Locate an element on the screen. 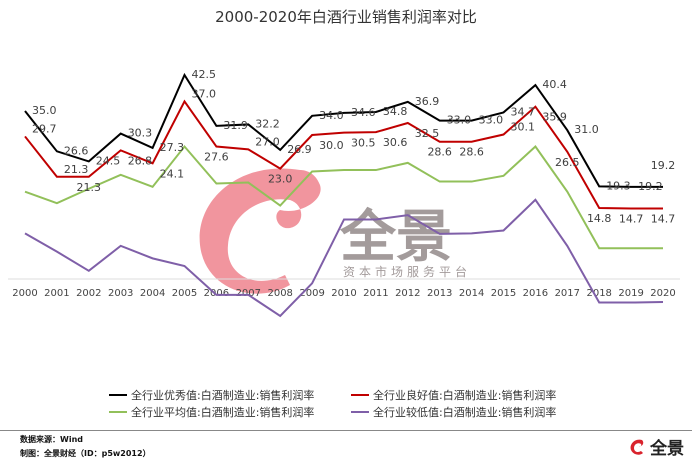 This screenshot has height=462, width=692. legend-label: 全行业优秀值:白酒制造业:销售利润率 is located at coordinates (223, 395).